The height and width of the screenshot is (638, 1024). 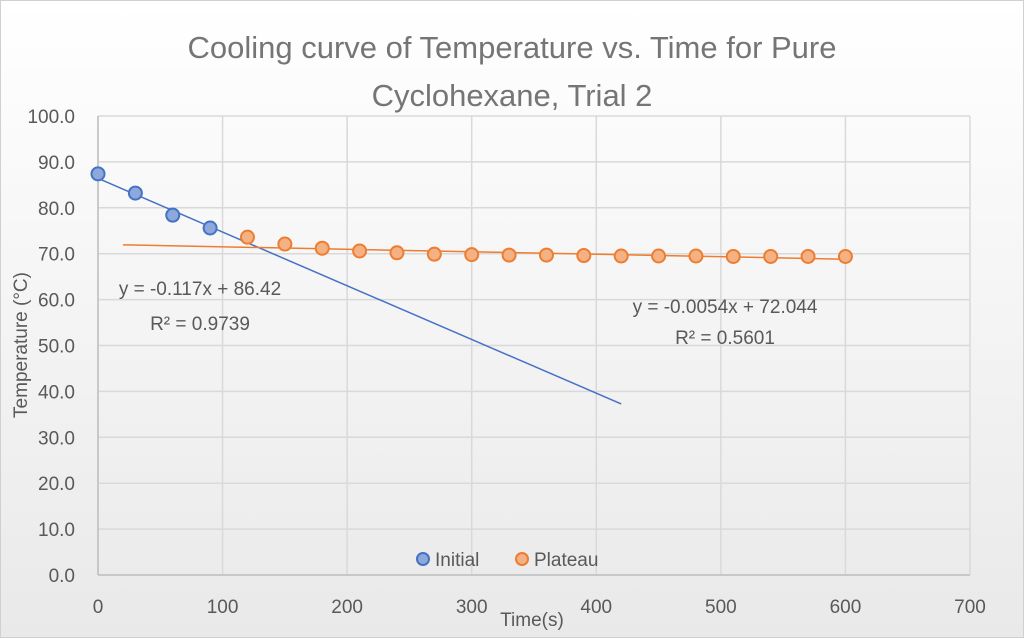 I want to click on x-tick-label: 0, so click(x=98, y=607).